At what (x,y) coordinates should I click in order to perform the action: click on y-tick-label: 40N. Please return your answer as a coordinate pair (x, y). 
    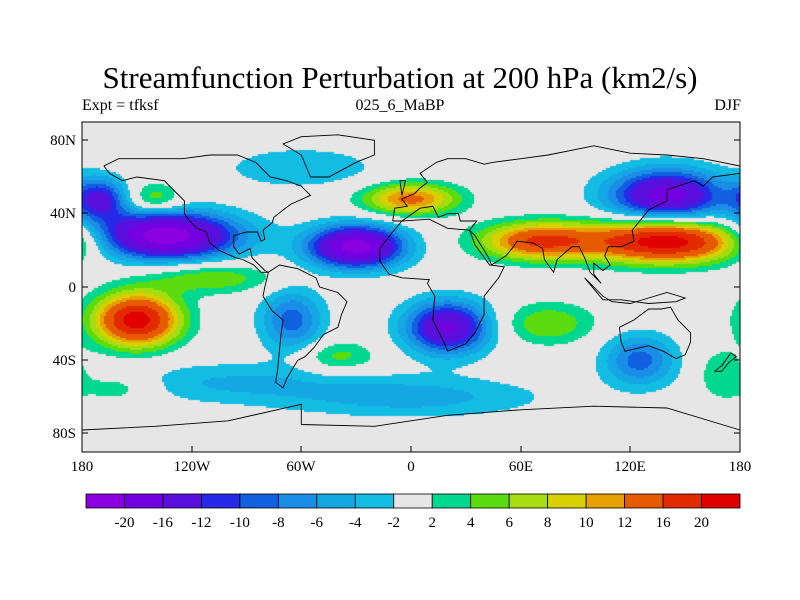
    Looking at the image, I should click on (63, 214).